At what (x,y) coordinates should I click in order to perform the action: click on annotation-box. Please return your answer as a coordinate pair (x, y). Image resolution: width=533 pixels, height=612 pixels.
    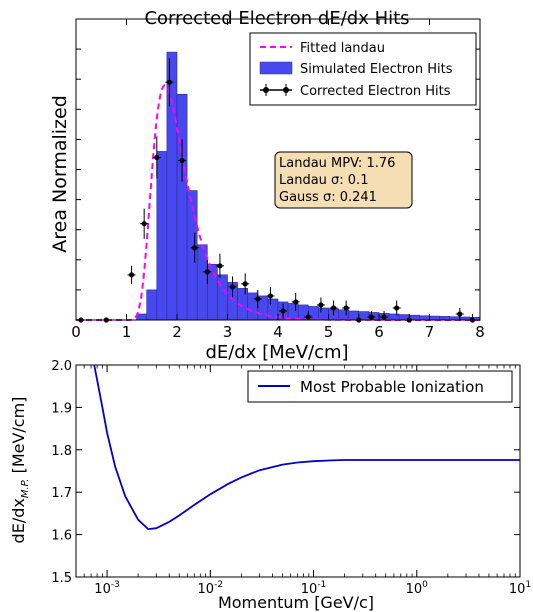
    Looking at the image, I should click on (343, 180).